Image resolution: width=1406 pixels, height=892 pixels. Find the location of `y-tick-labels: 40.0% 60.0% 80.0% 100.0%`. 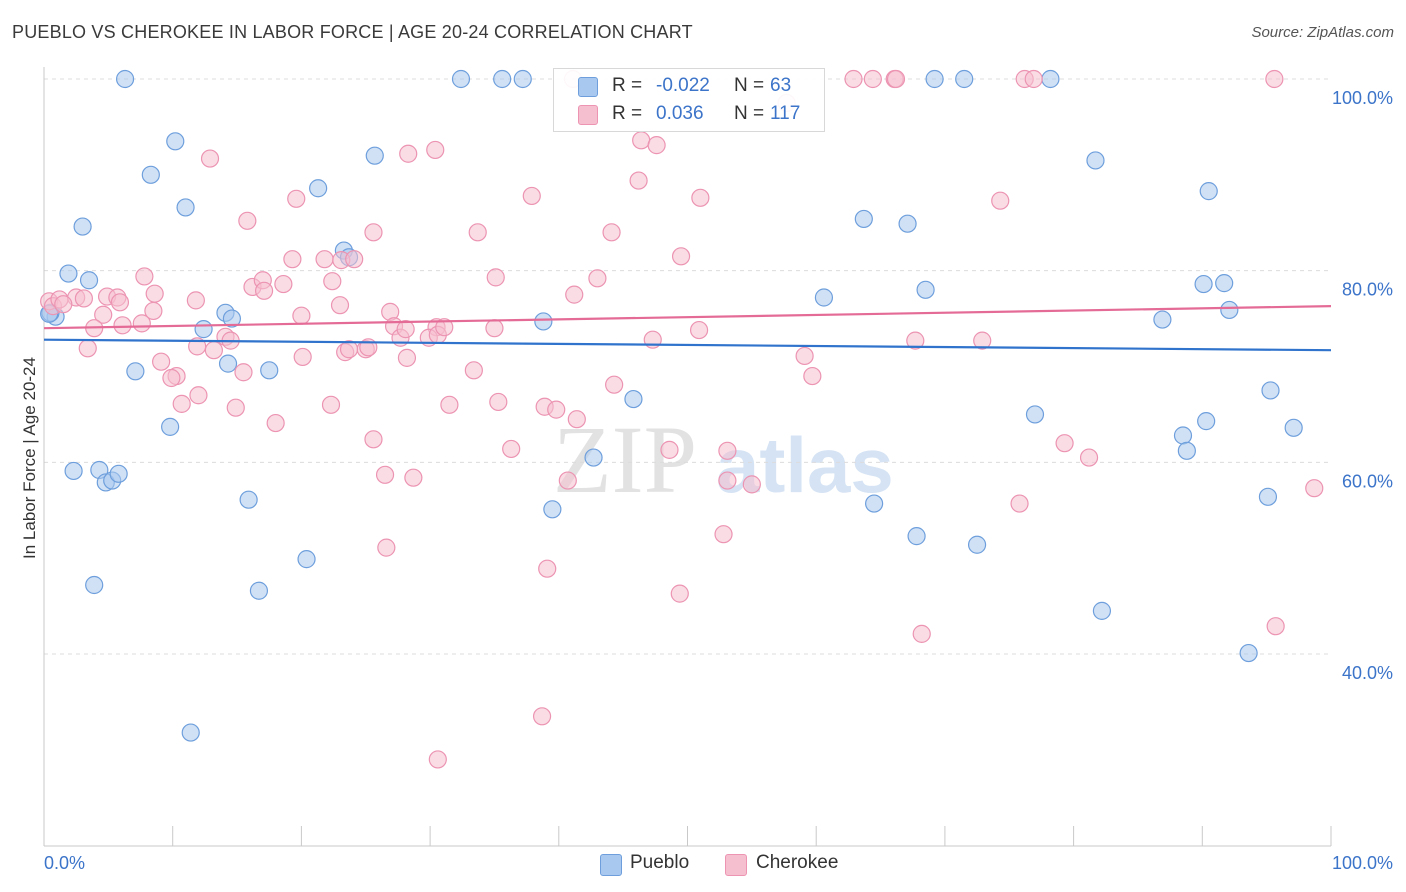

y-tick-labels: 40.0% 60.0% 80.0% 100.0% is located at coordinates (1362, 385).